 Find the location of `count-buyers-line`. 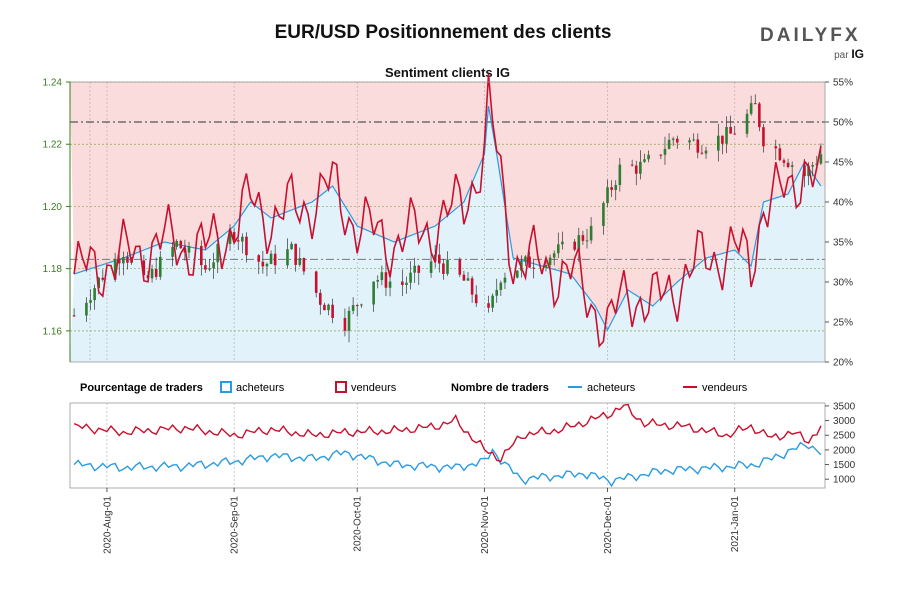

count-buyers-line is located at coordinates (447, 464).